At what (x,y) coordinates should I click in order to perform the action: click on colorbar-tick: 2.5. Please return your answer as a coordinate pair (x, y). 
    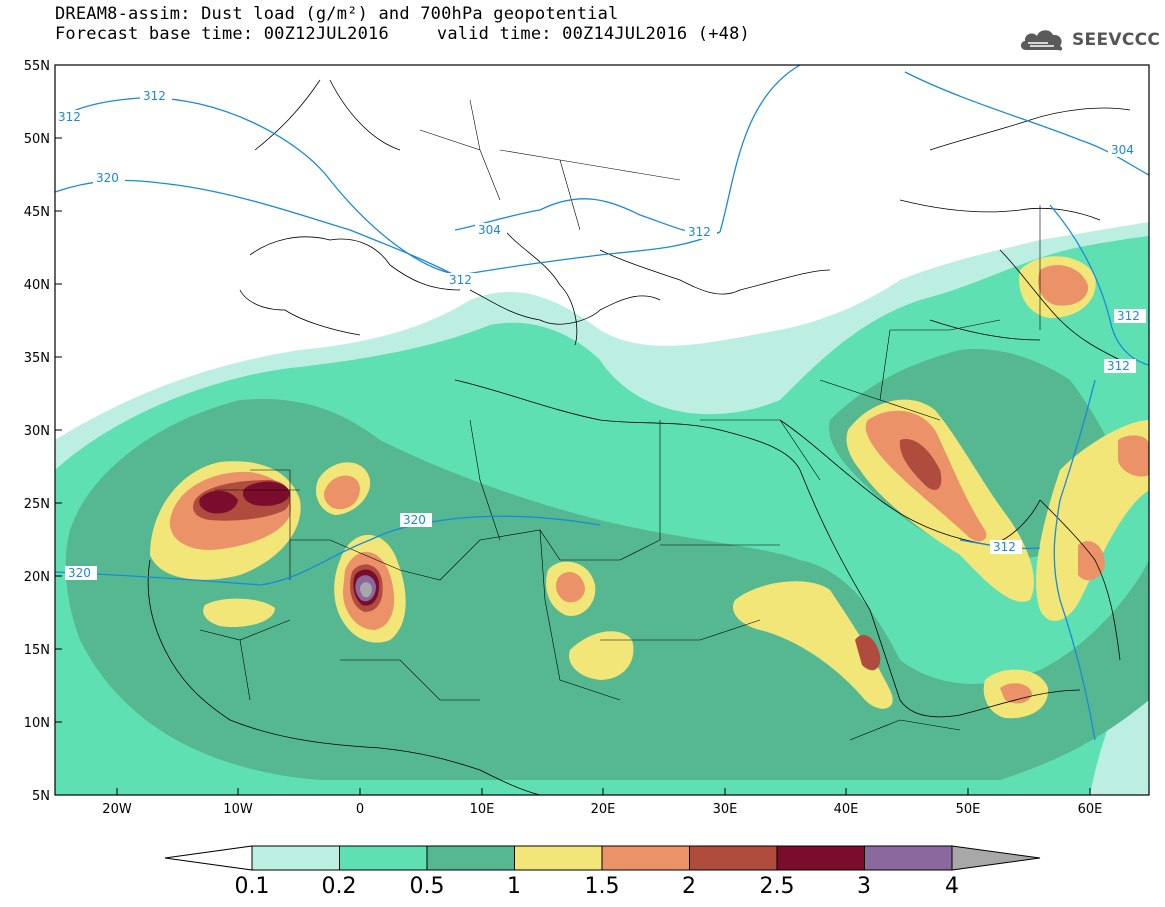
    Looking at the image, I should click on (777, 886).